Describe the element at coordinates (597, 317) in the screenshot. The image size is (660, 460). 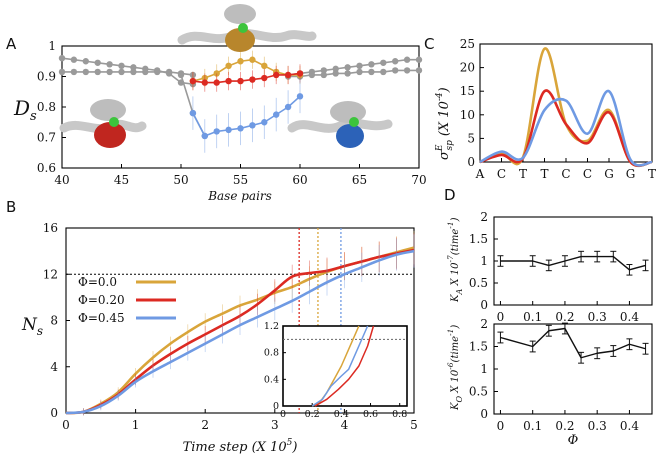
I see `x-tick-label: 0.3` at that location.